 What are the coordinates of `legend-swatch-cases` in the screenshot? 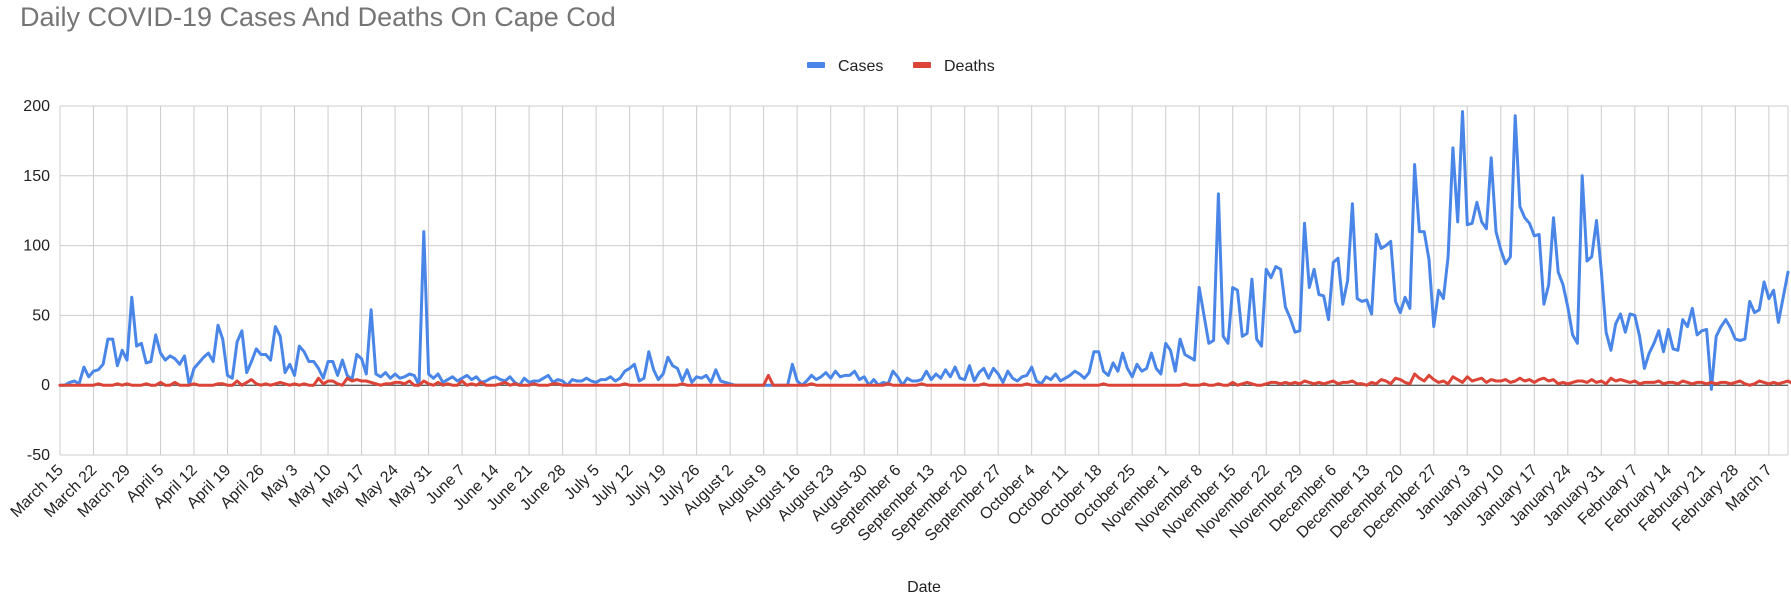 It's located at (816, 65).